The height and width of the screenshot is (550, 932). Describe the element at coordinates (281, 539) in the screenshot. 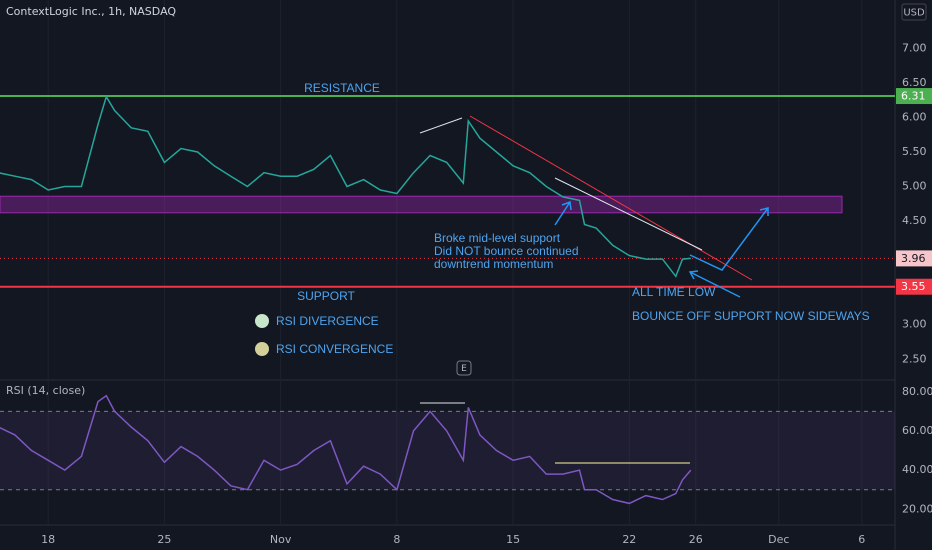

I see `x-tick-label: Nov` at that location.